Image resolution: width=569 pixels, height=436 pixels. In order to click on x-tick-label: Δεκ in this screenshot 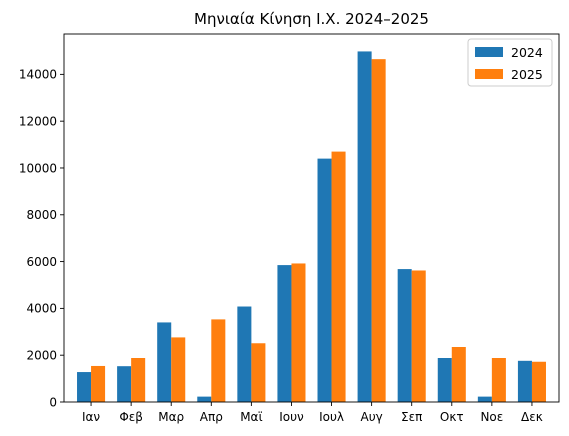, I will do `click(532, 417)`.